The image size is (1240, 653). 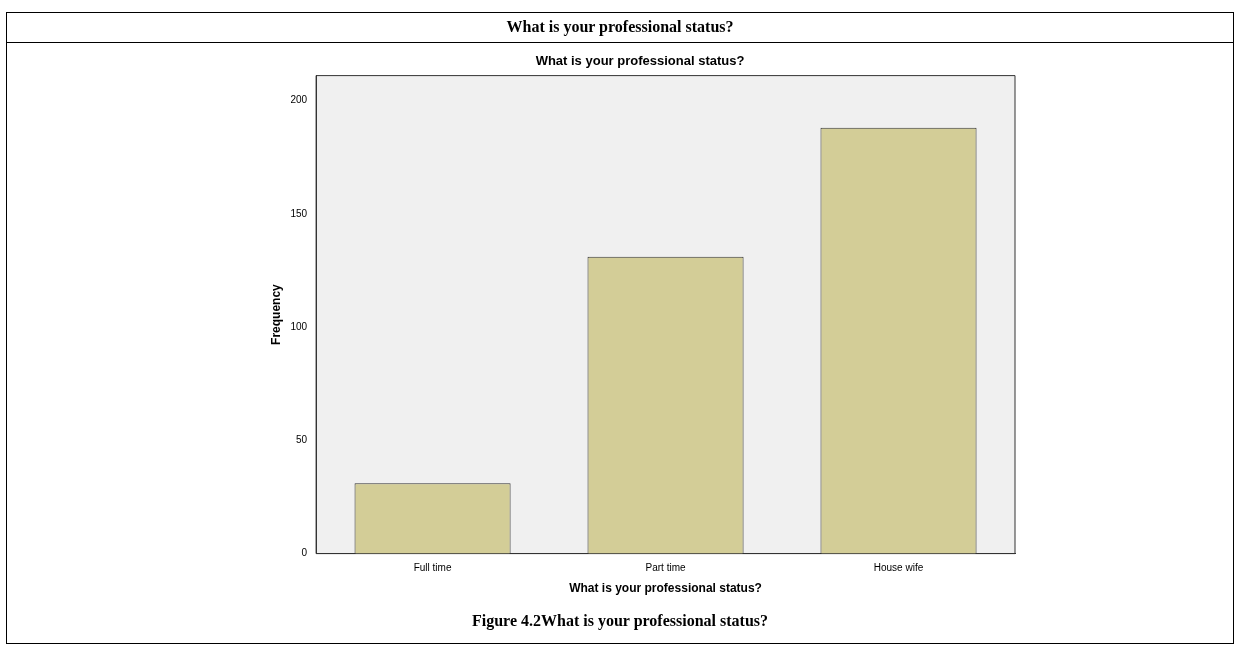 I want to click on caption: Figure 4.2What is your professional status?, so click(x=620, y=621).